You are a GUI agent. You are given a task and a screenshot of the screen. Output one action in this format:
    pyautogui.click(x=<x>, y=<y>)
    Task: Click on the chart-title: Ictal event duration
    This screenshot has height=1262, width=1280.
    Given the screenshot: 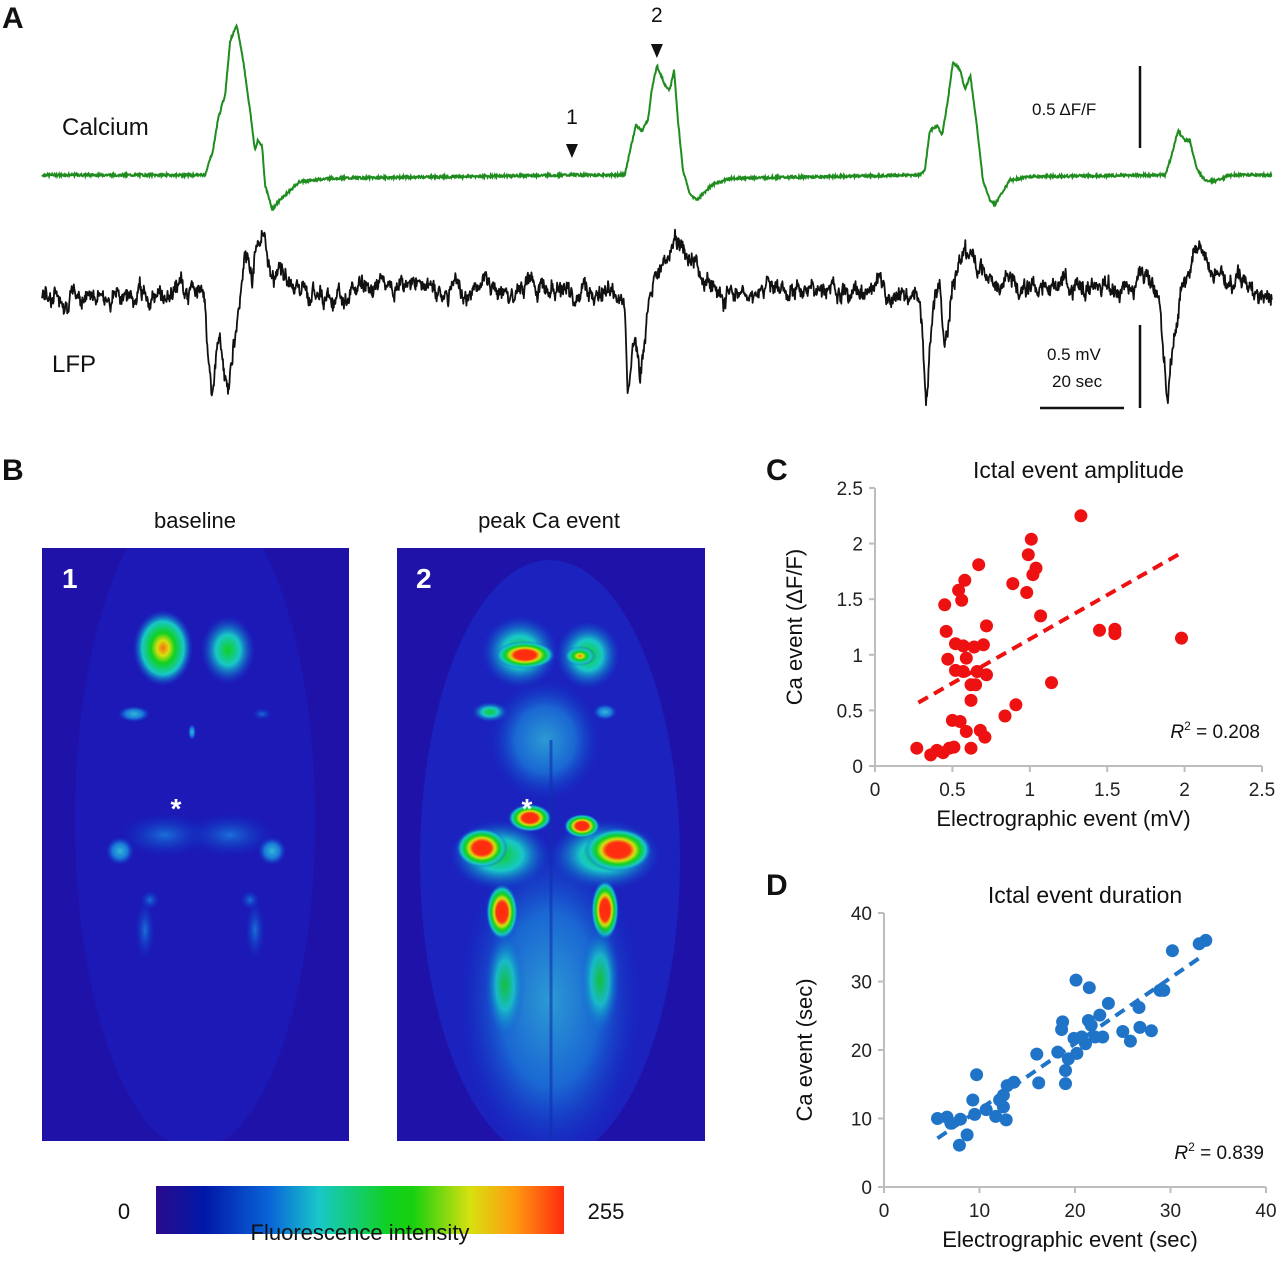 What is the action you would take?
    pyautogui.click(x=1085, y=895)
    